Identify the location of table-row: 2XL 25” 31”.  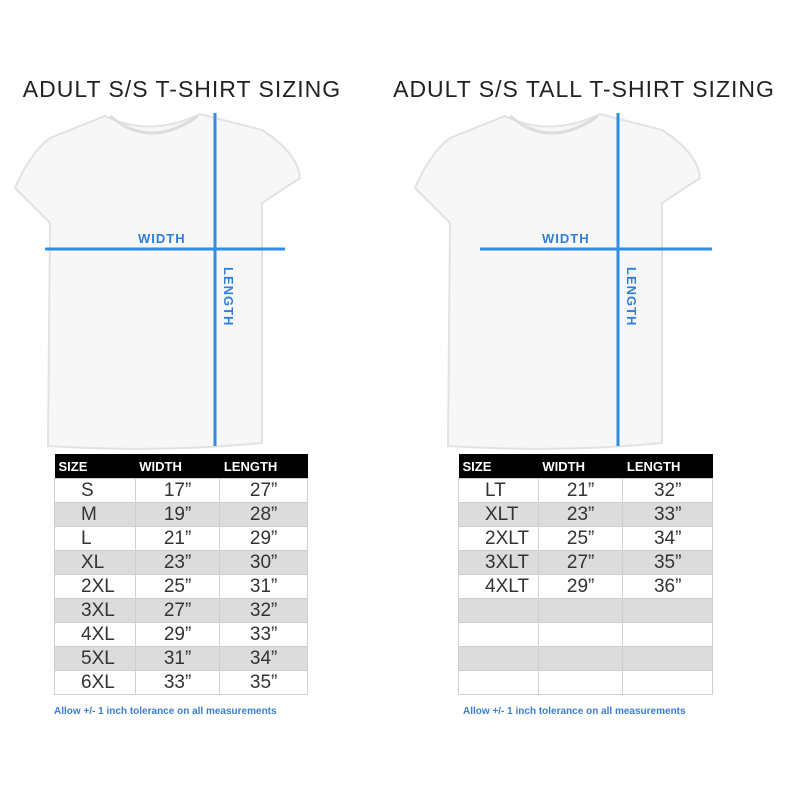
(181, 586).